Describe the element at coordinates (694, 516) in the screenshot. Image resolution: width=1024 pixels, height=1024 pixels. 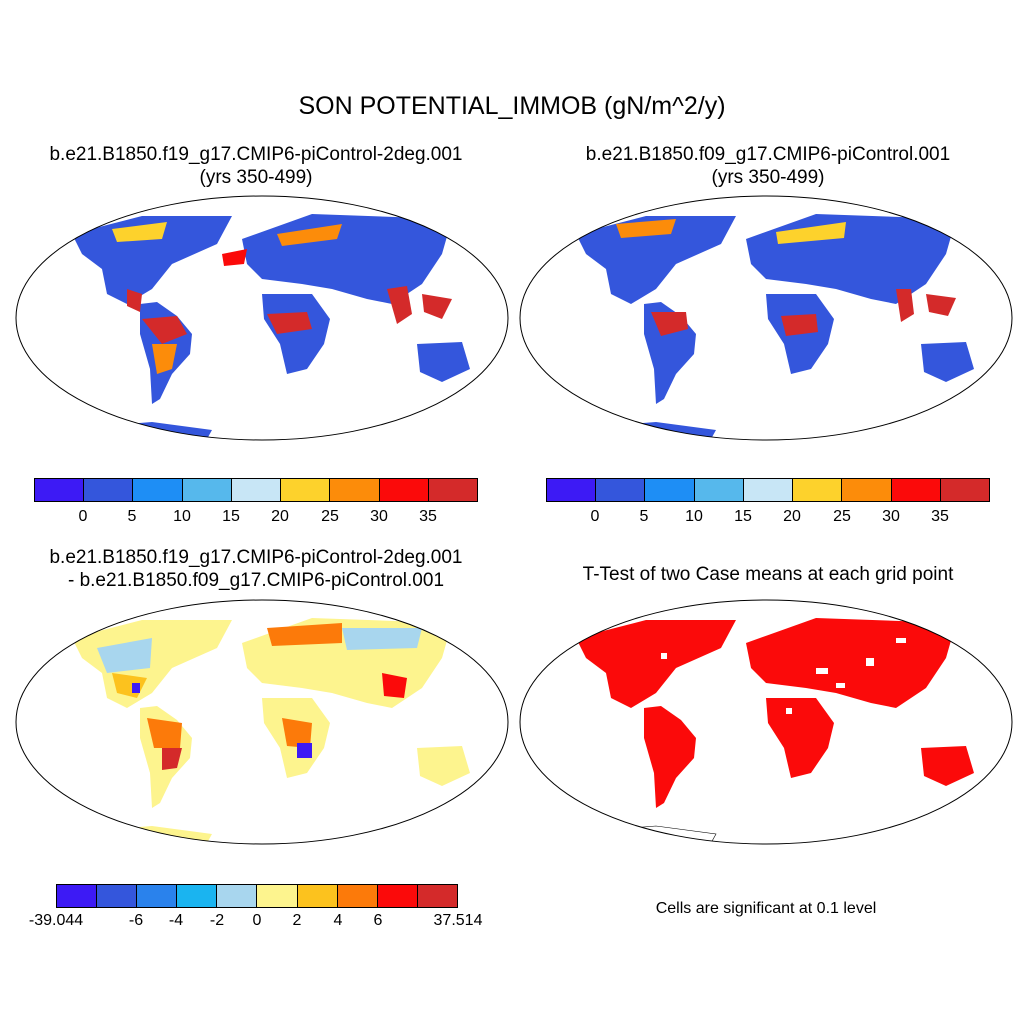
I see `cbar2-tick: 10` at that location.